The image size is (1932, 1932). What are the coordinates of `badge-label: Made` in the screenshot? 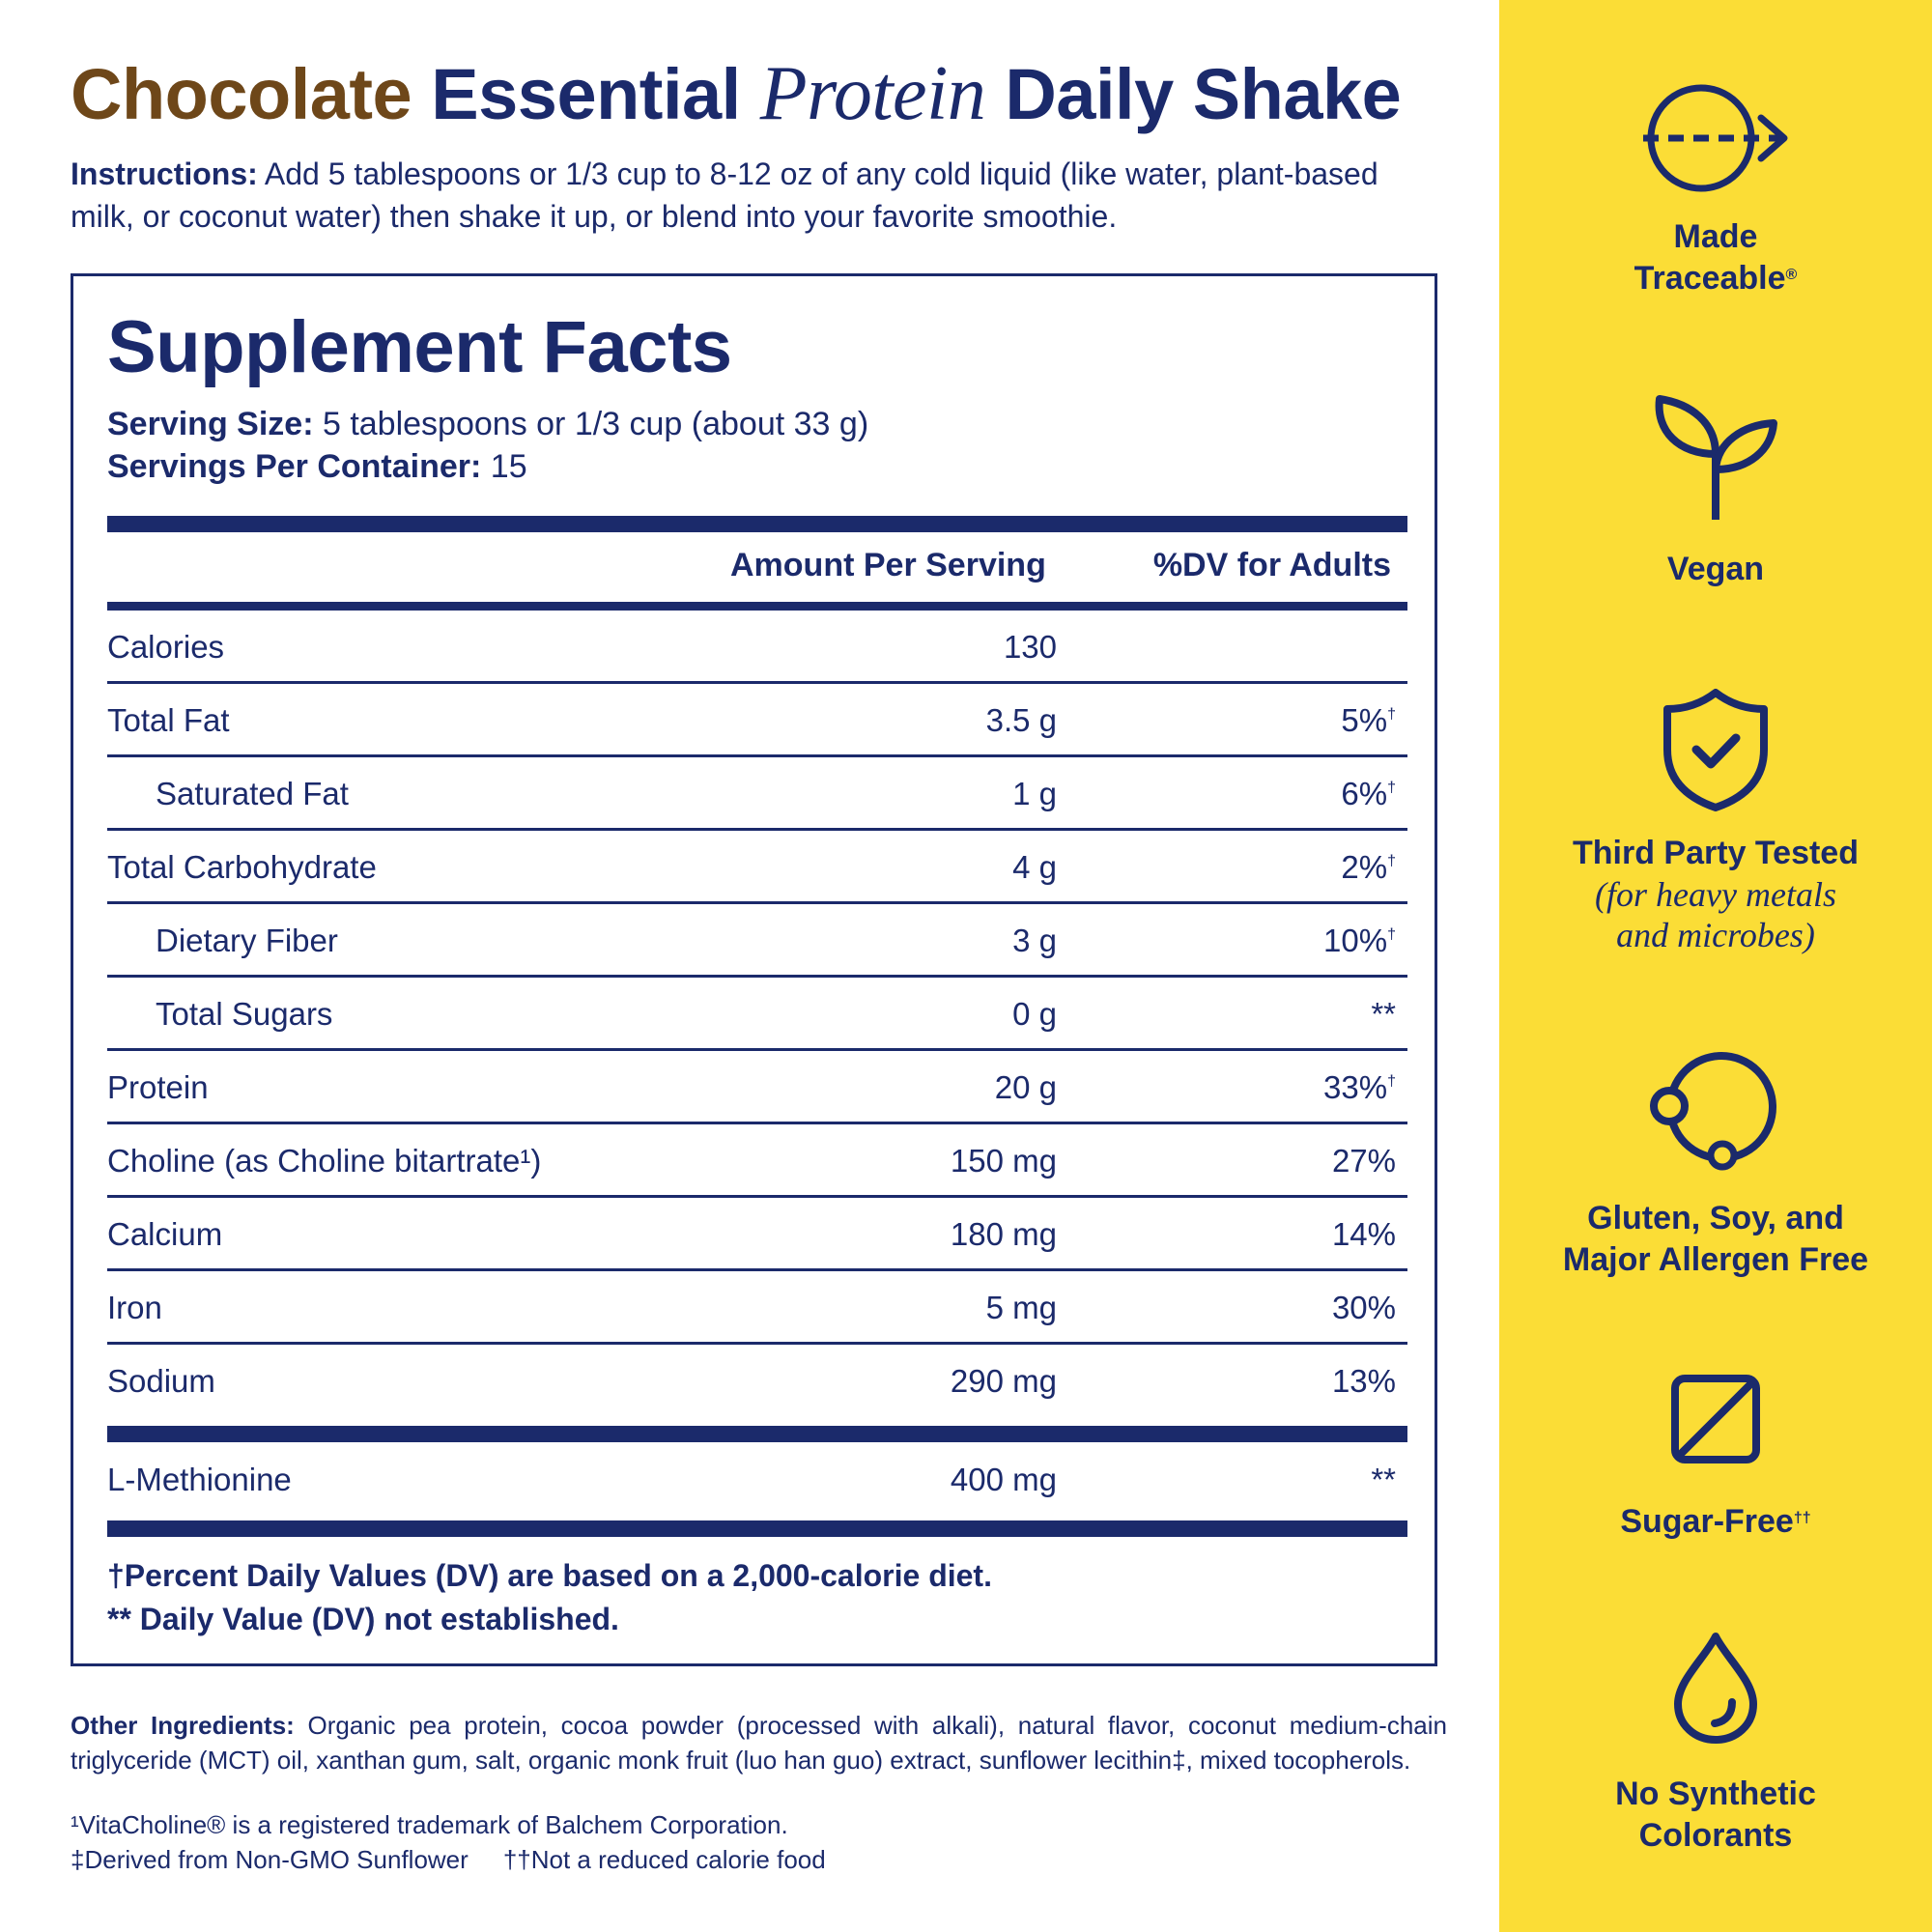 It's located at (1715, 236).